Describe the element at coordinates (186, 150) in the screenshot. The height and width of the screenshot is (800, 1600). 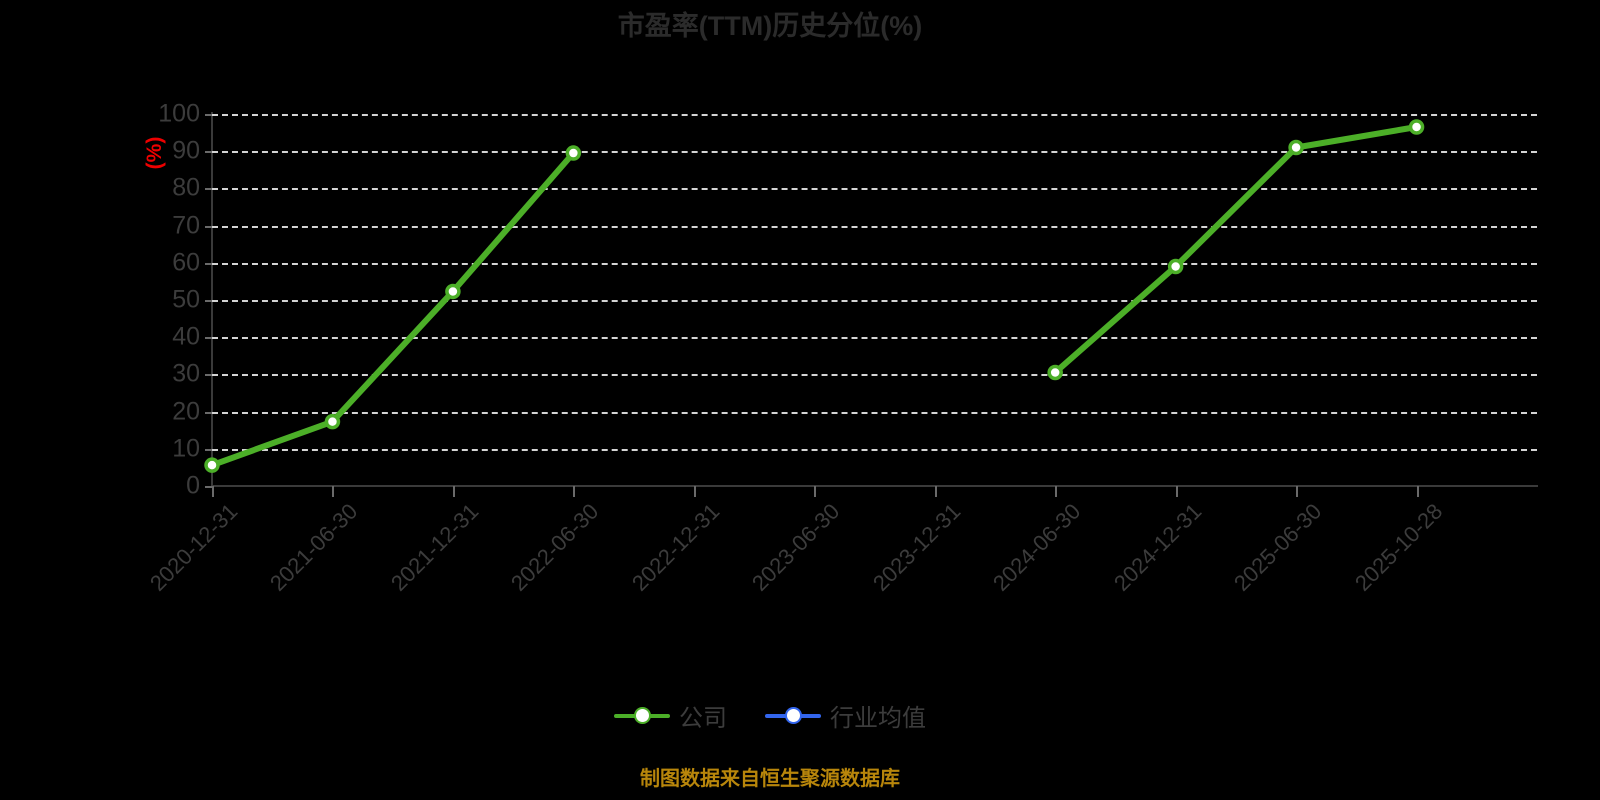
I see `y-tick-label: 90` at that location.